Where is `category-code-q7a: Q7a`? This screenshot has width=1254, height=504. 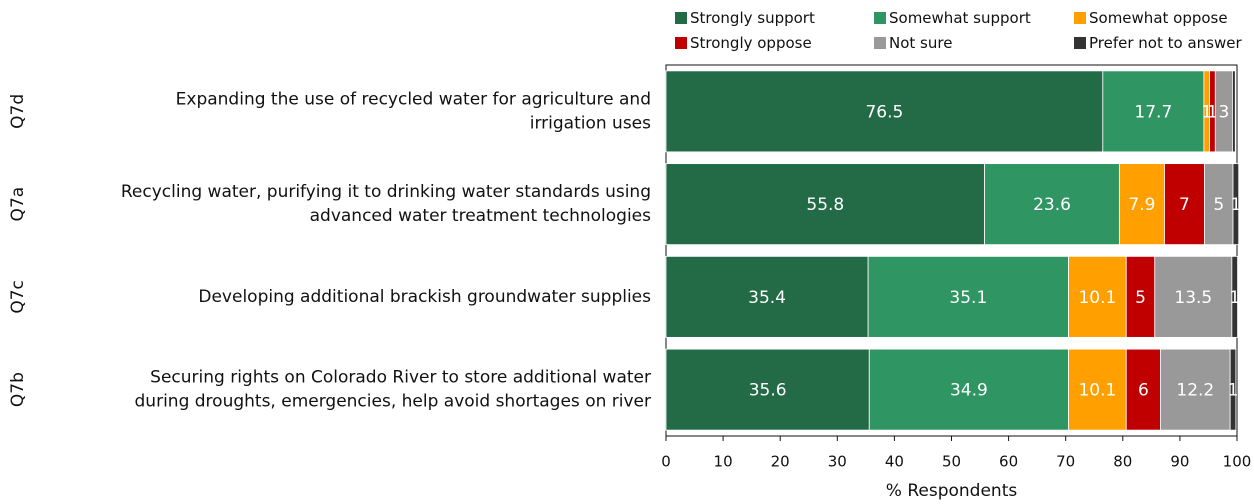
category-code-q7a: Q7a is located at coordinates (18, 204).